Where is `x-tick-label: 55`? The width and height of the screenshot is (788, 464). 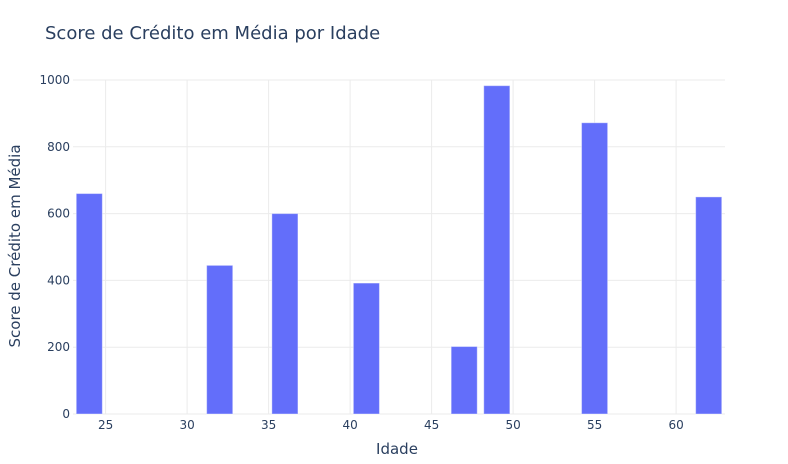 x-tick-label: 55 is located at coordinates (594, 425).